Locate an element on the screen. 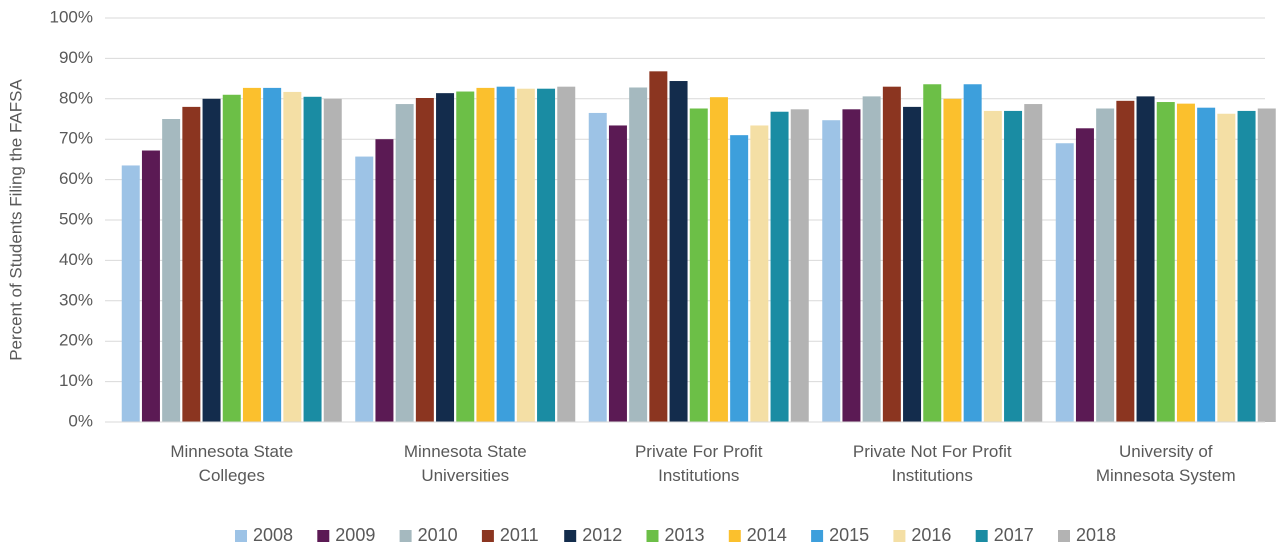 This screenshot has height=548, width=1278. y-tick-label: 100% is located at coordinates (71, 16).